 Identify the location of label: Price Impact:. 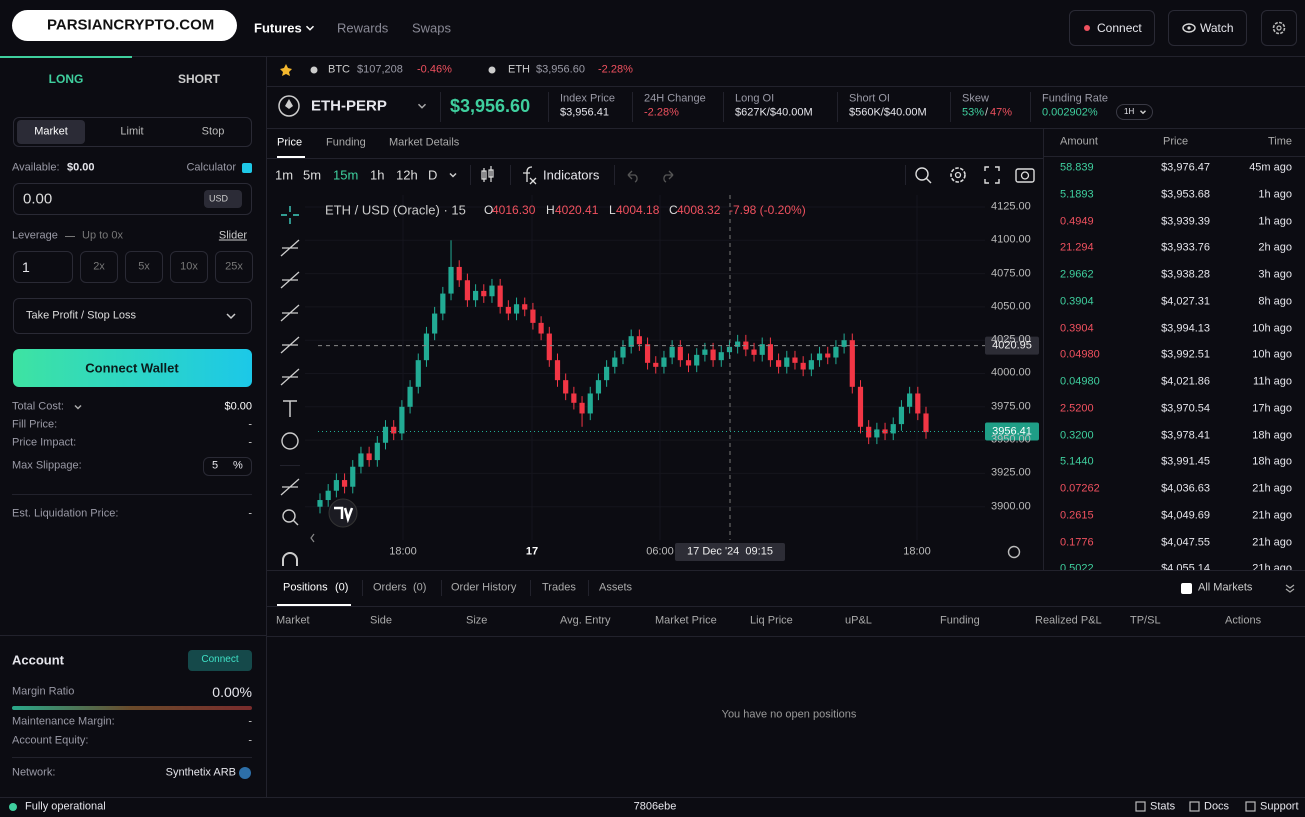
(44, 442).